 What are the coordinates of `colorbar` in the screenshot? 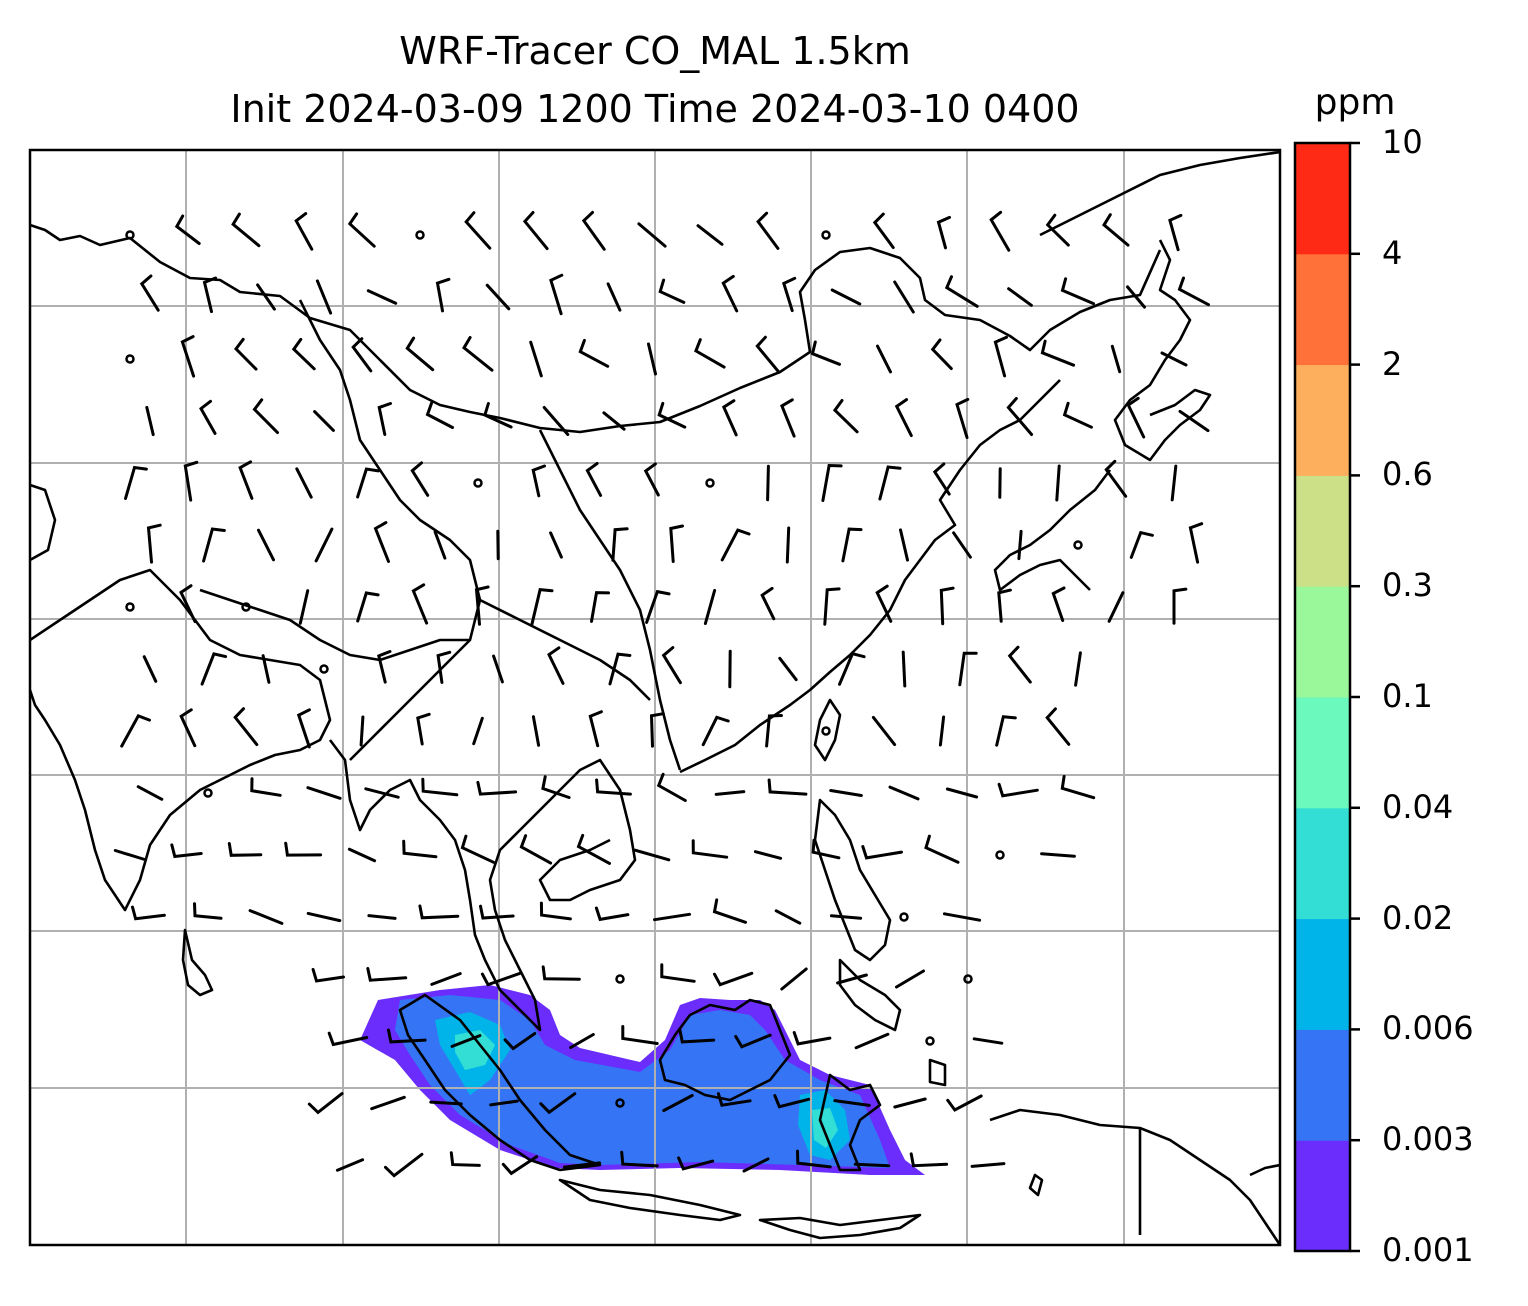 It's located at (1326, 697).